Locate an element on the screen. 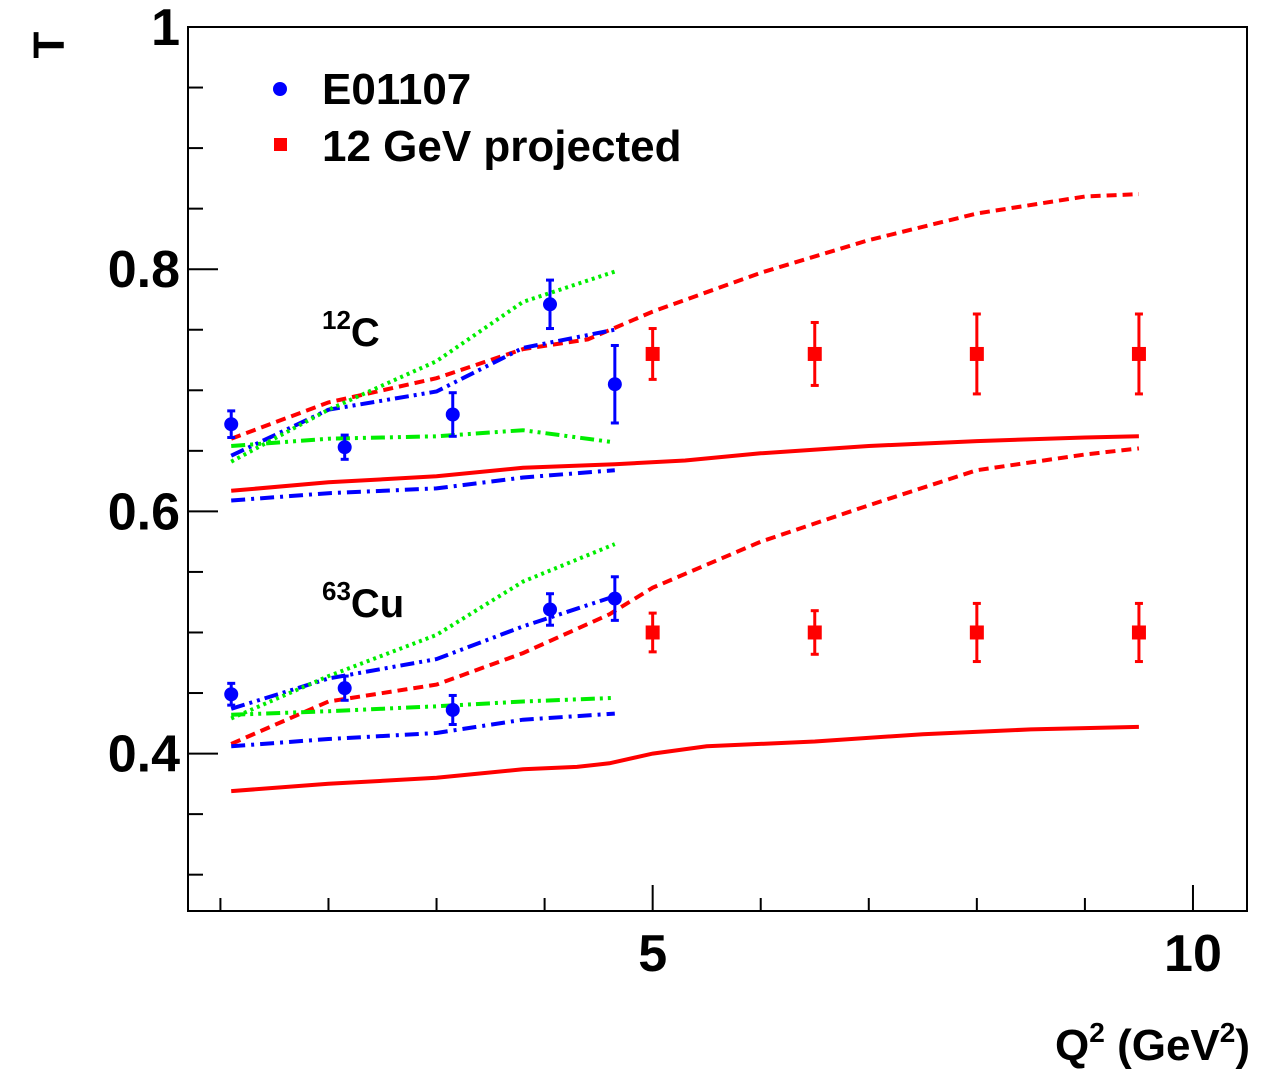 This screenshot has width=1284, height=1076. model-curve-dotted-cu is located at coordinates (423, 631).